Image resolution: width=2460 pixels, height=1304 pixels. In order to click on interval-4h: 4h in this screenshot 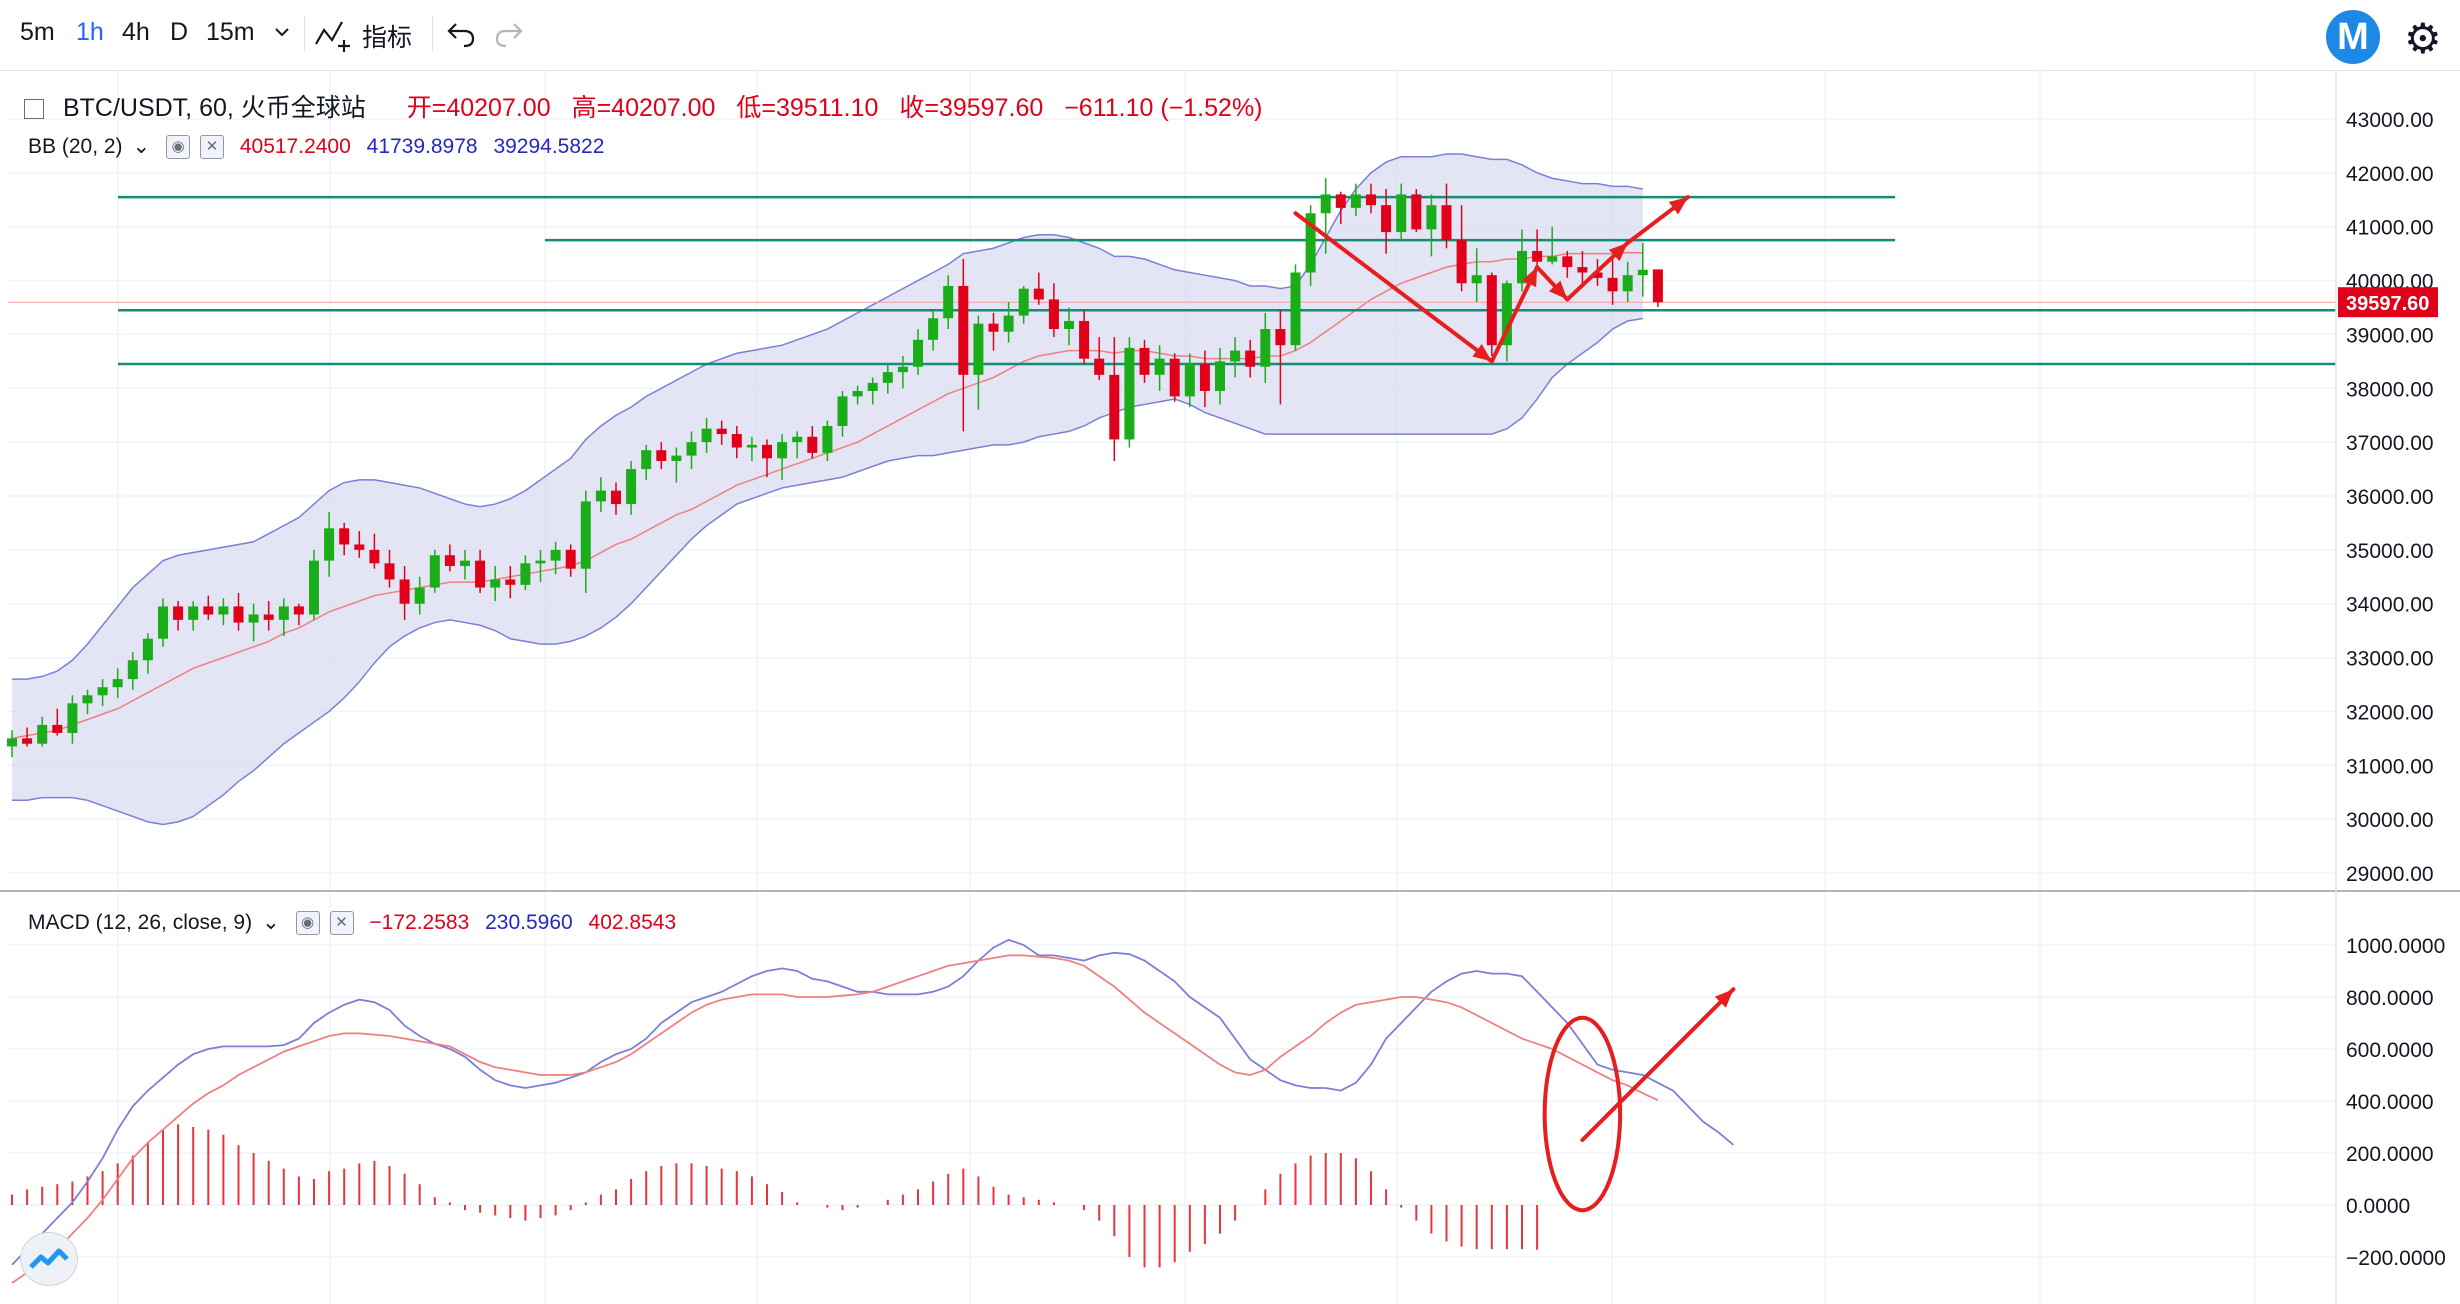, I will do `click(136, 32)`.